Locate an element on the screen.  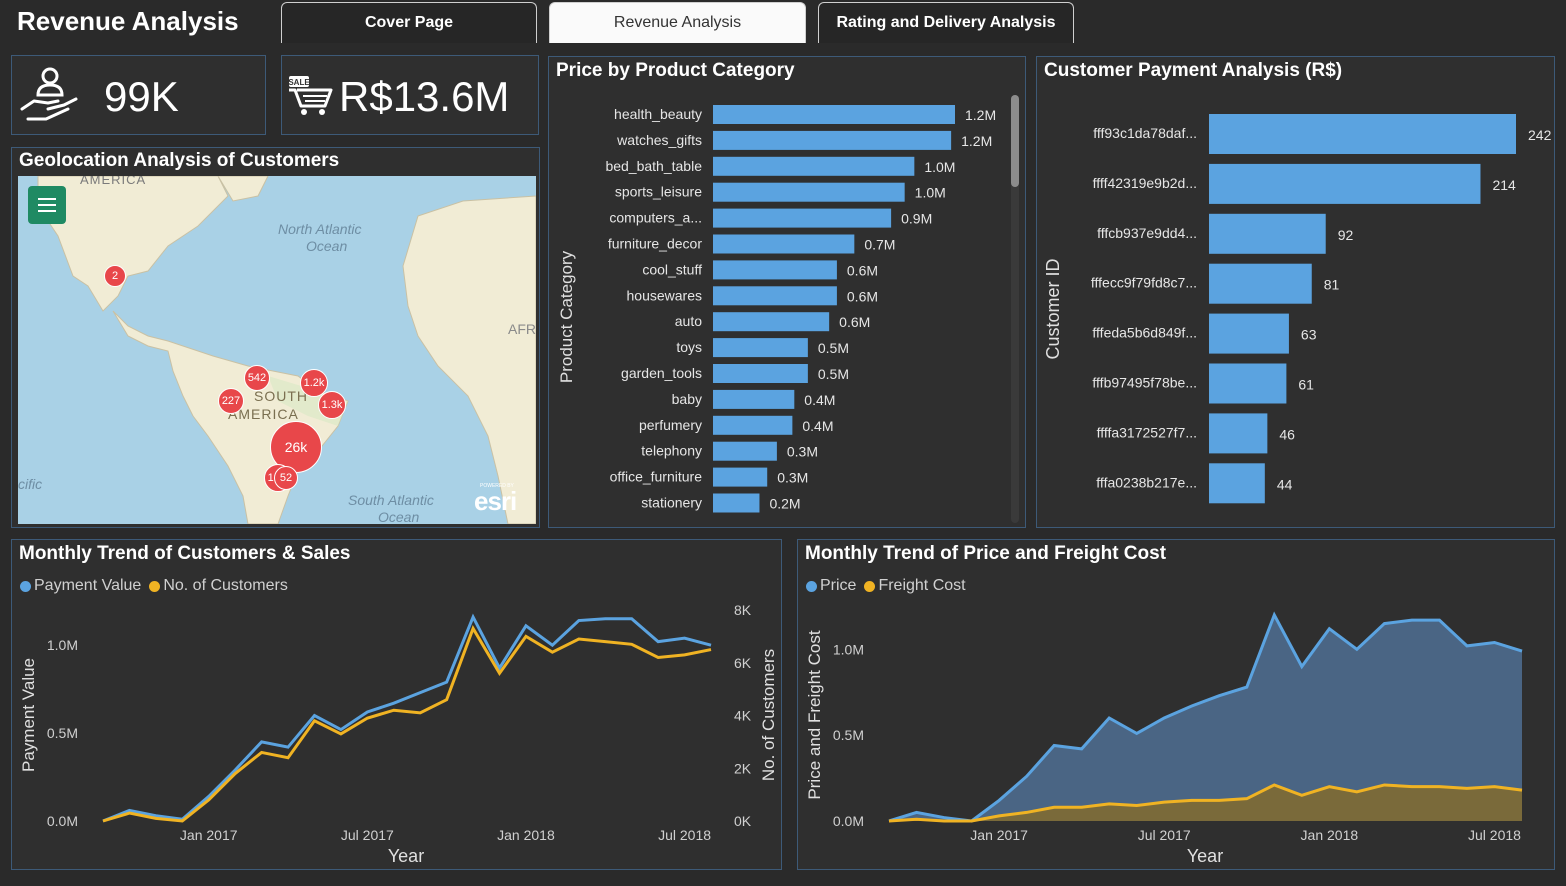
map-bubble: 542 is located at coordinates (257, 378).